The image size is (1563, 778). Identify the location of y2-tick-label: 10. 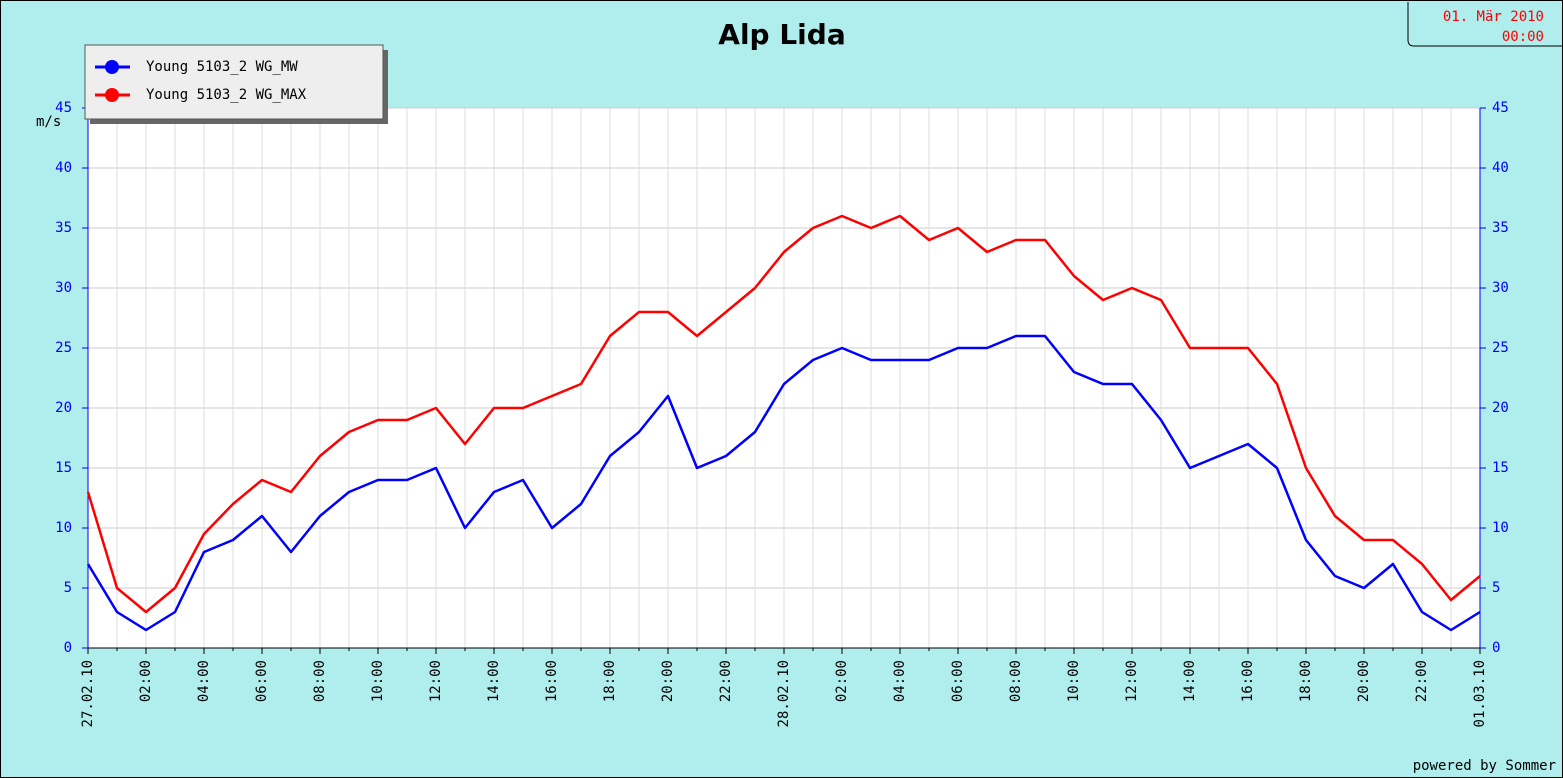
(1500, 528).